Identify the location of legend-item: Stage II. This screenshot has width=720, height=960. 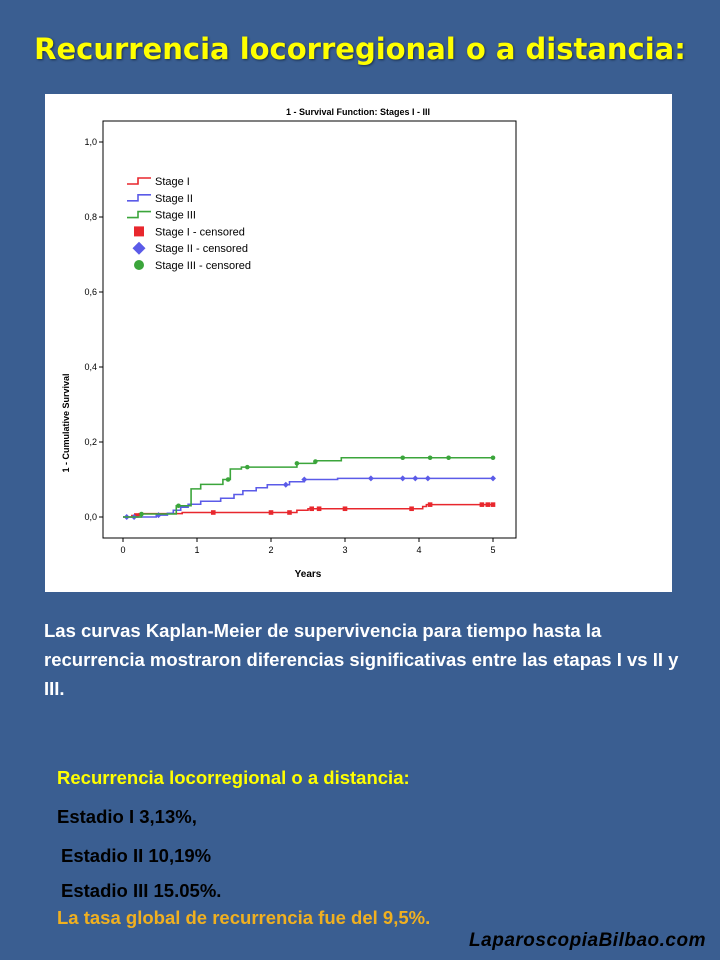
(160, 199).